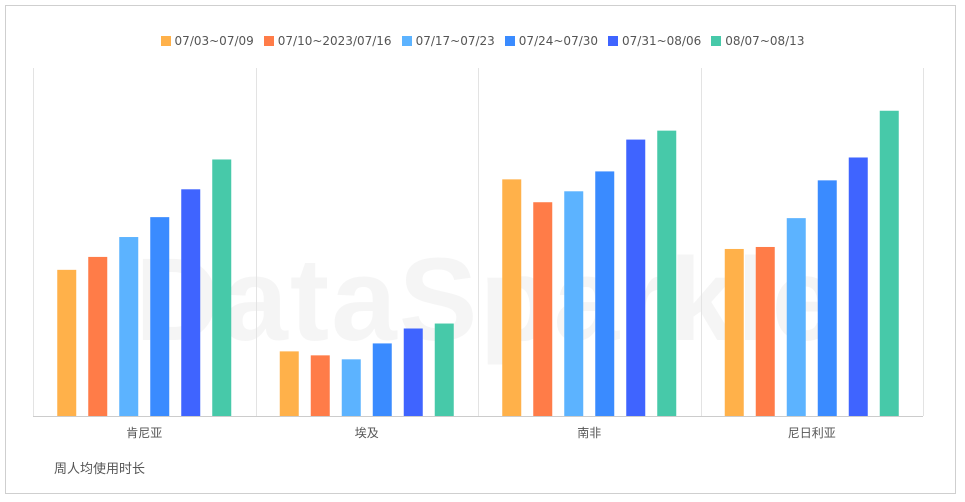  I want to click on x-tick-label: 南非, so click(589, 432).